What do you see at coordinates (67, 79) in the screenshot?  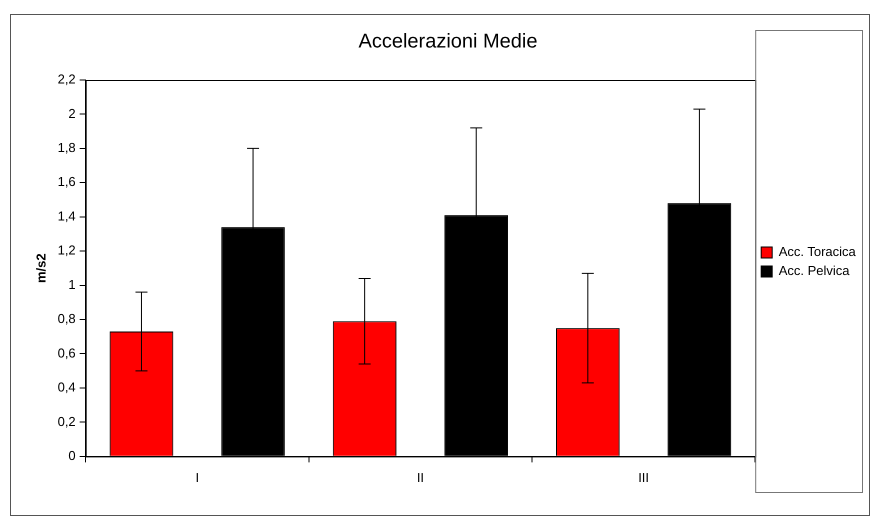 I see `y-tick-label: 2,2` at bounding box center [67, 79].